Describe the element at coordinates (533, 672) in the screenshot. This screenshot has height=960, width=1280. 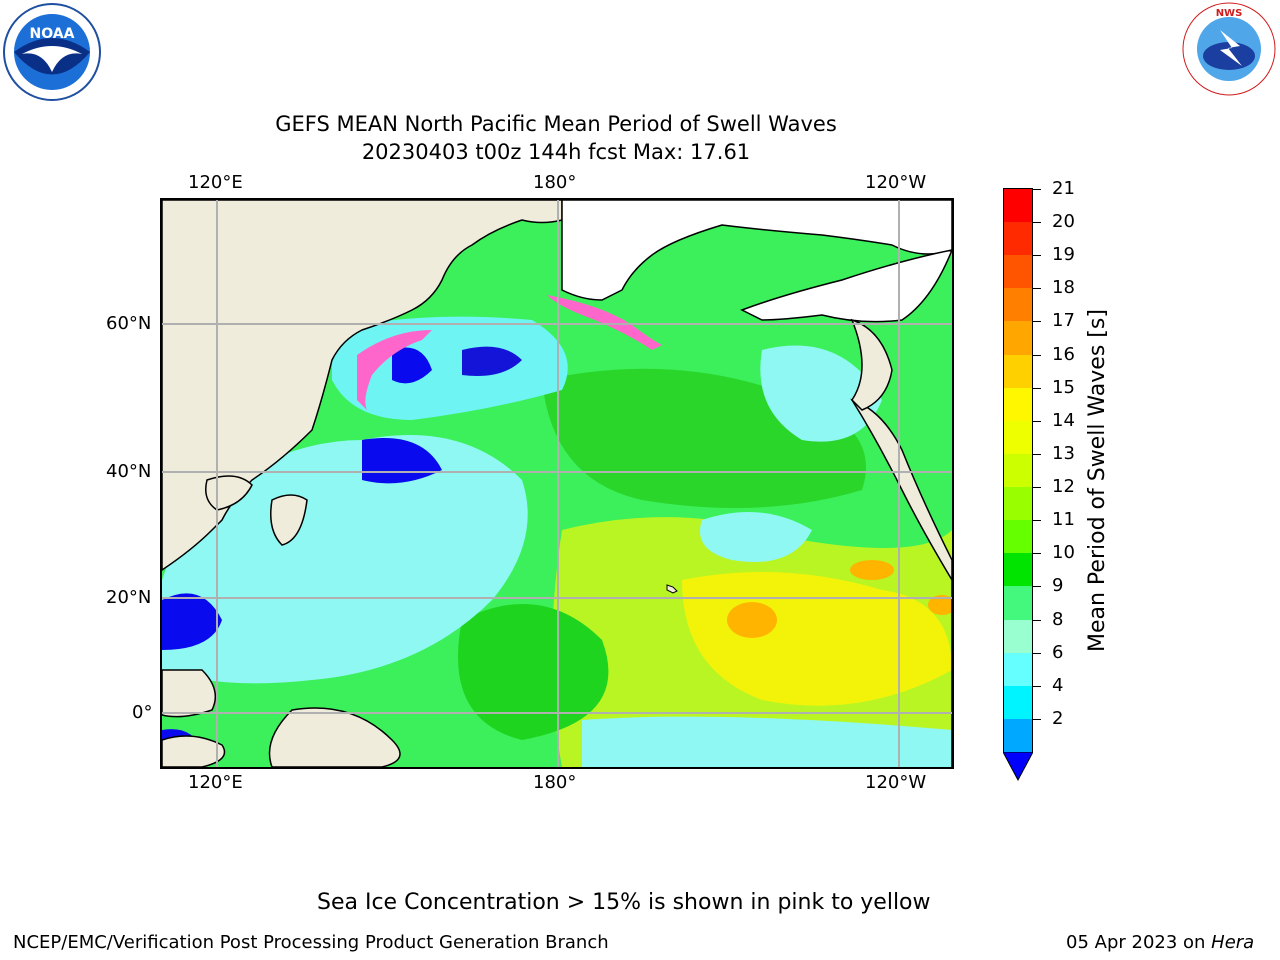
I see `ocean-field-11s-b` at that location.